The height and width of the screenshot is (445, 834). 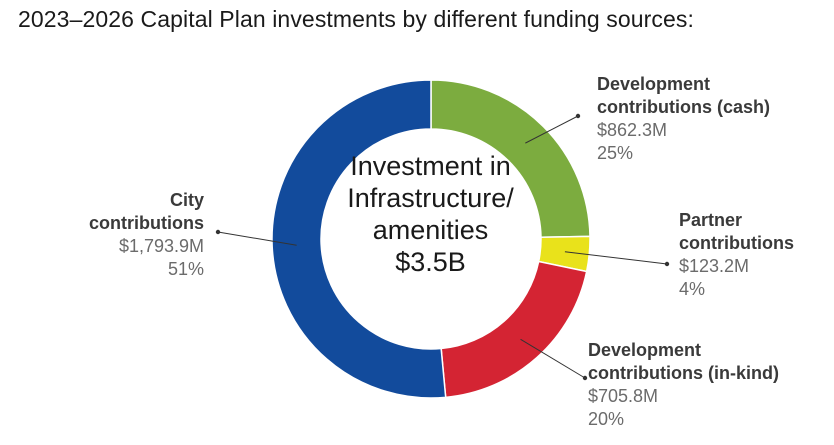 I want to click on label-partner-percent: 4%, so click(x=692, y=289).